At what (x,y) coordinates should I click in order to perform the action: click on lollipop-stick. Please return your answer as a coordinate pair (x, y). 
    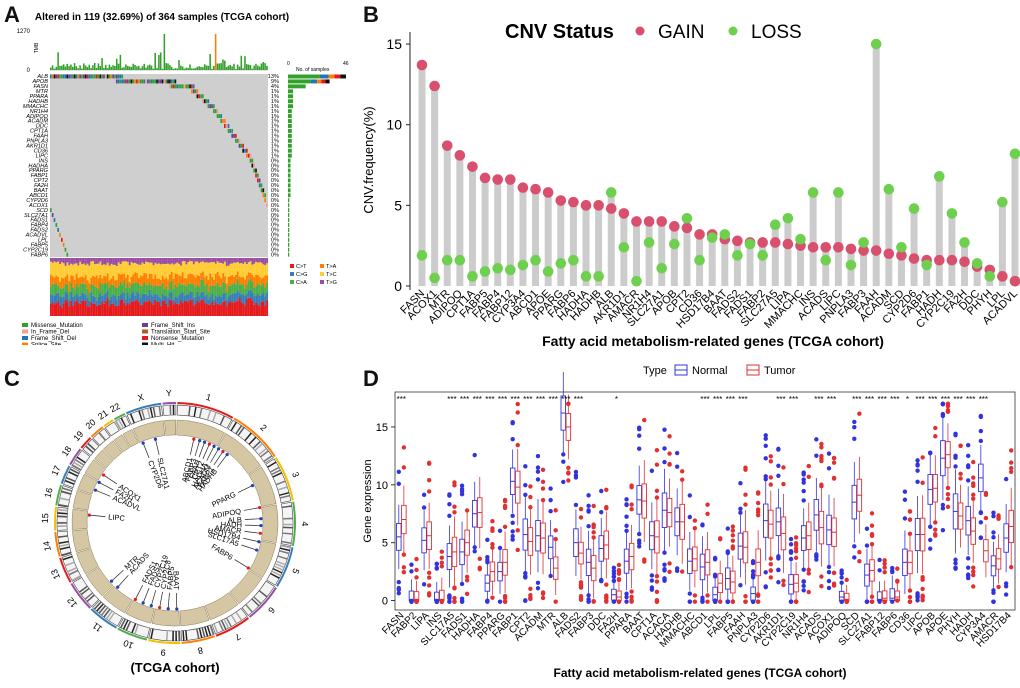
    Looking at the image, I should click on (762, 264).